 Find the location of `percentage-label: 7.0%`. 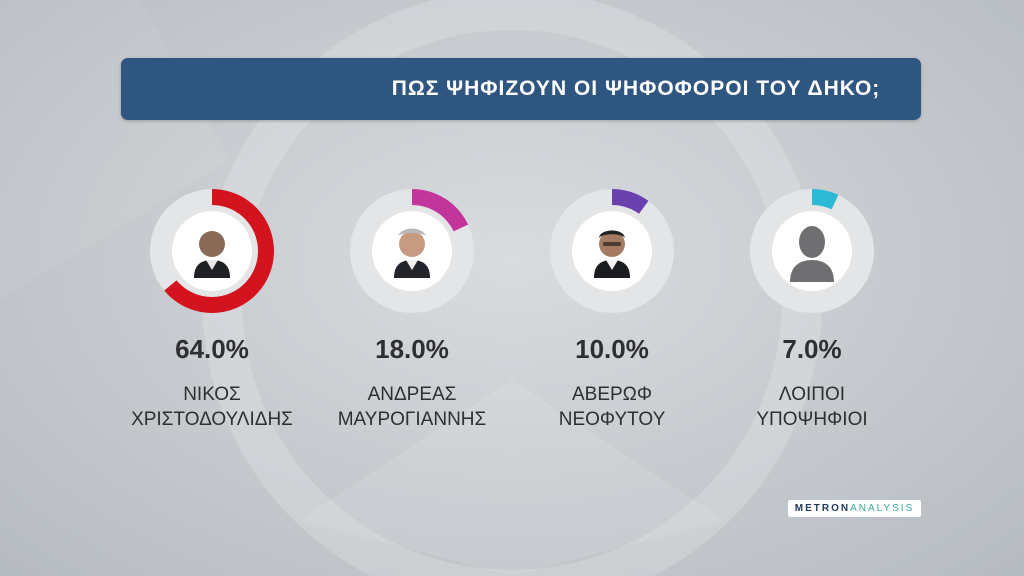

percentage-label: 7.0% is located at coordinates (812, 349).